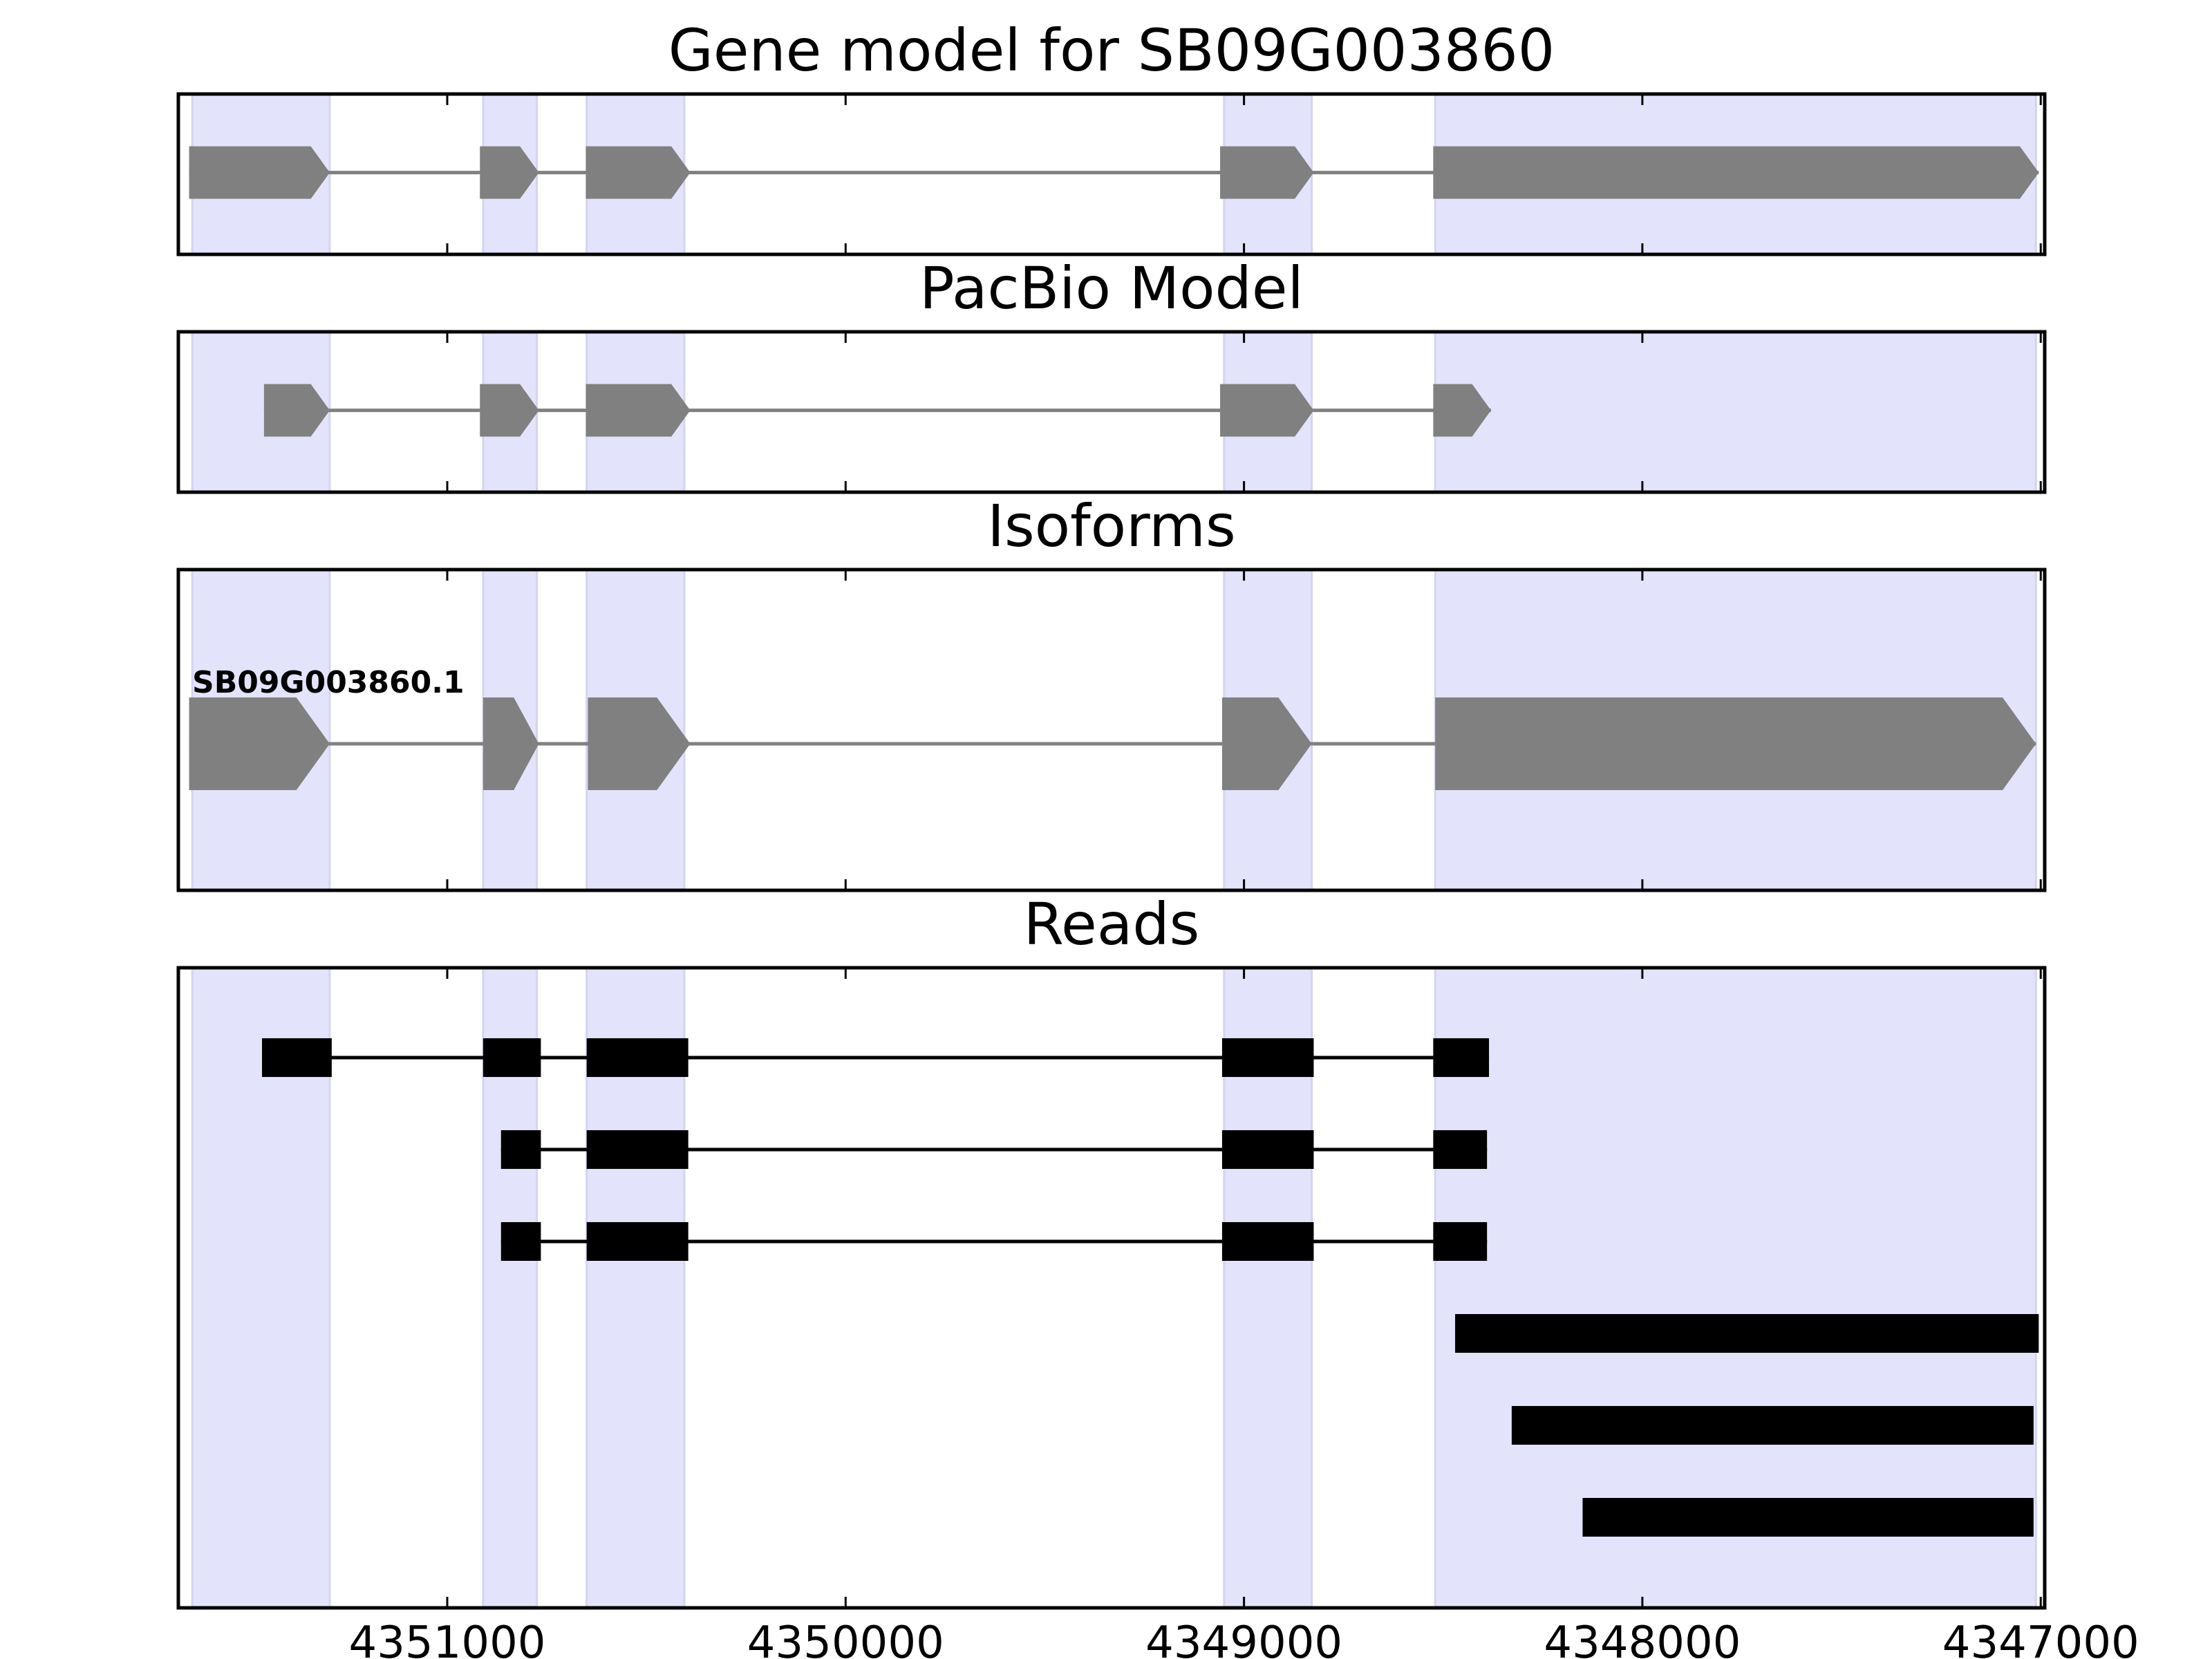  Describe the element at coordinates (1243, 1638) in the screenshot. I see `x-tick-label: 4349000` at that location.